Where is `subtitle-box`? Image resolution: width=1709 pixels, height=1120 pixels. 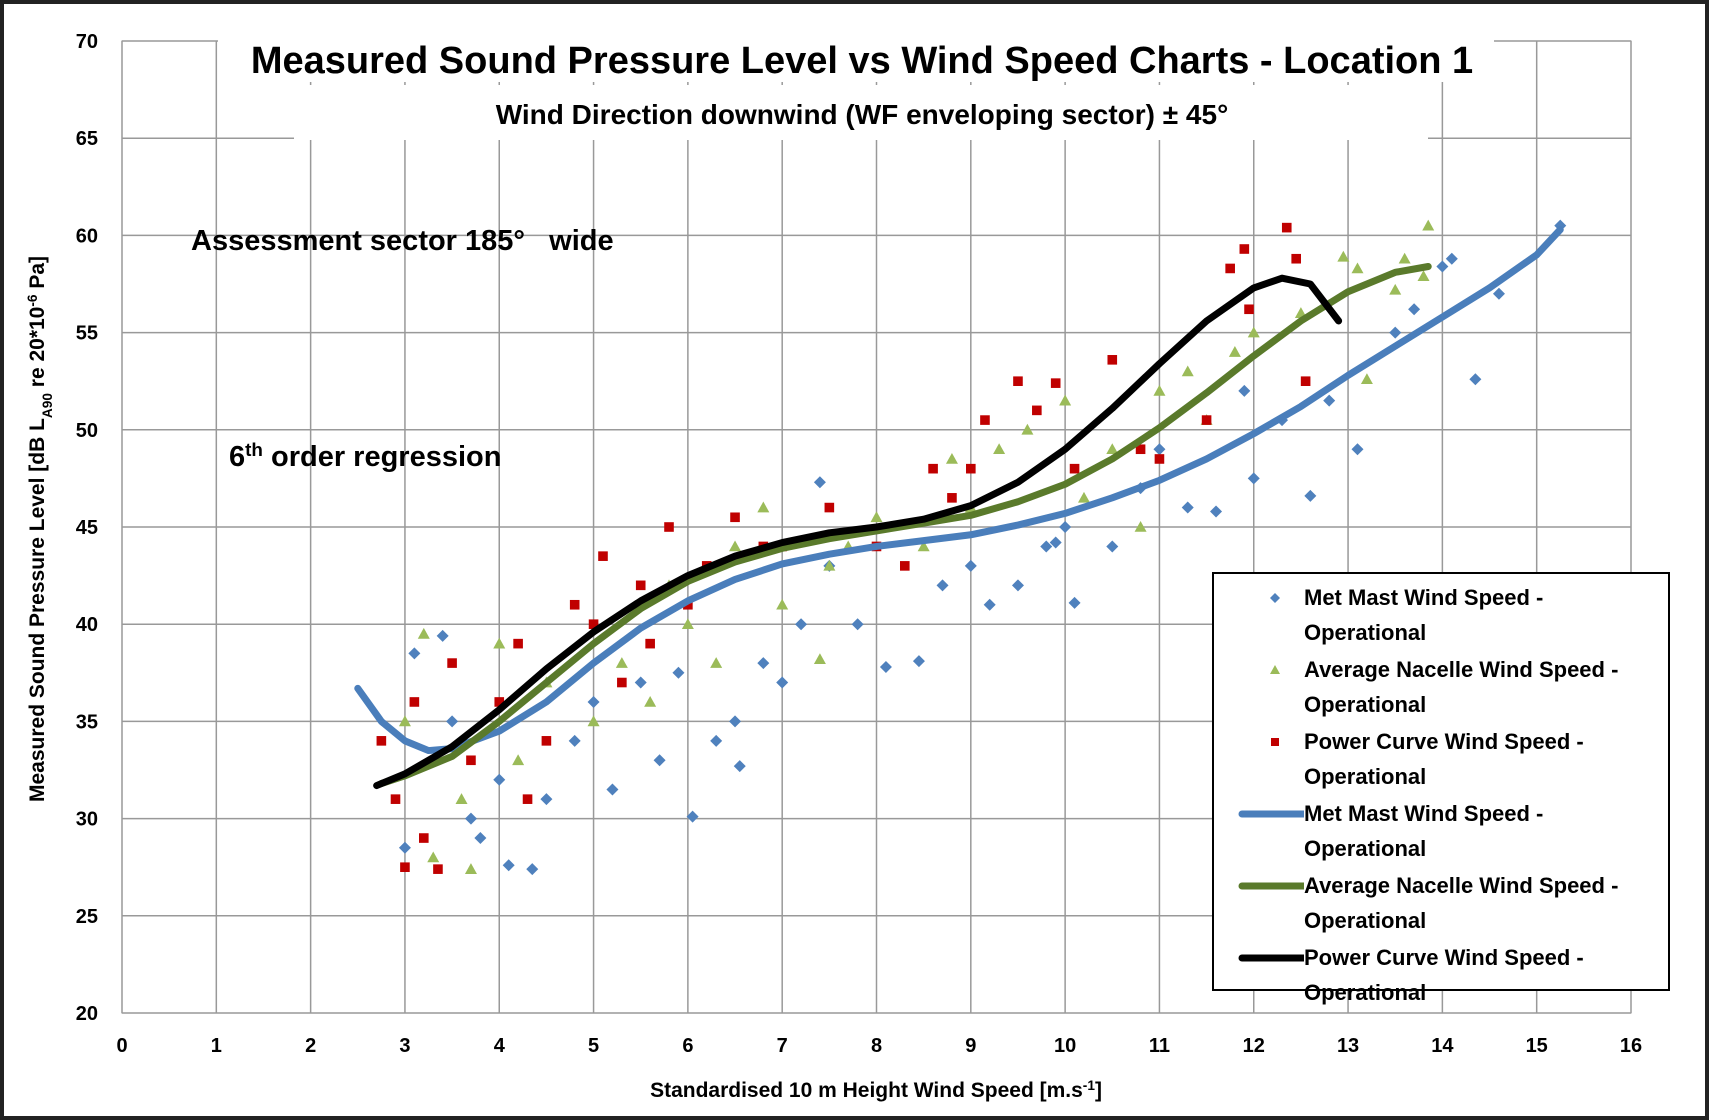 subtitle-box is located at coordinates (861, 112).